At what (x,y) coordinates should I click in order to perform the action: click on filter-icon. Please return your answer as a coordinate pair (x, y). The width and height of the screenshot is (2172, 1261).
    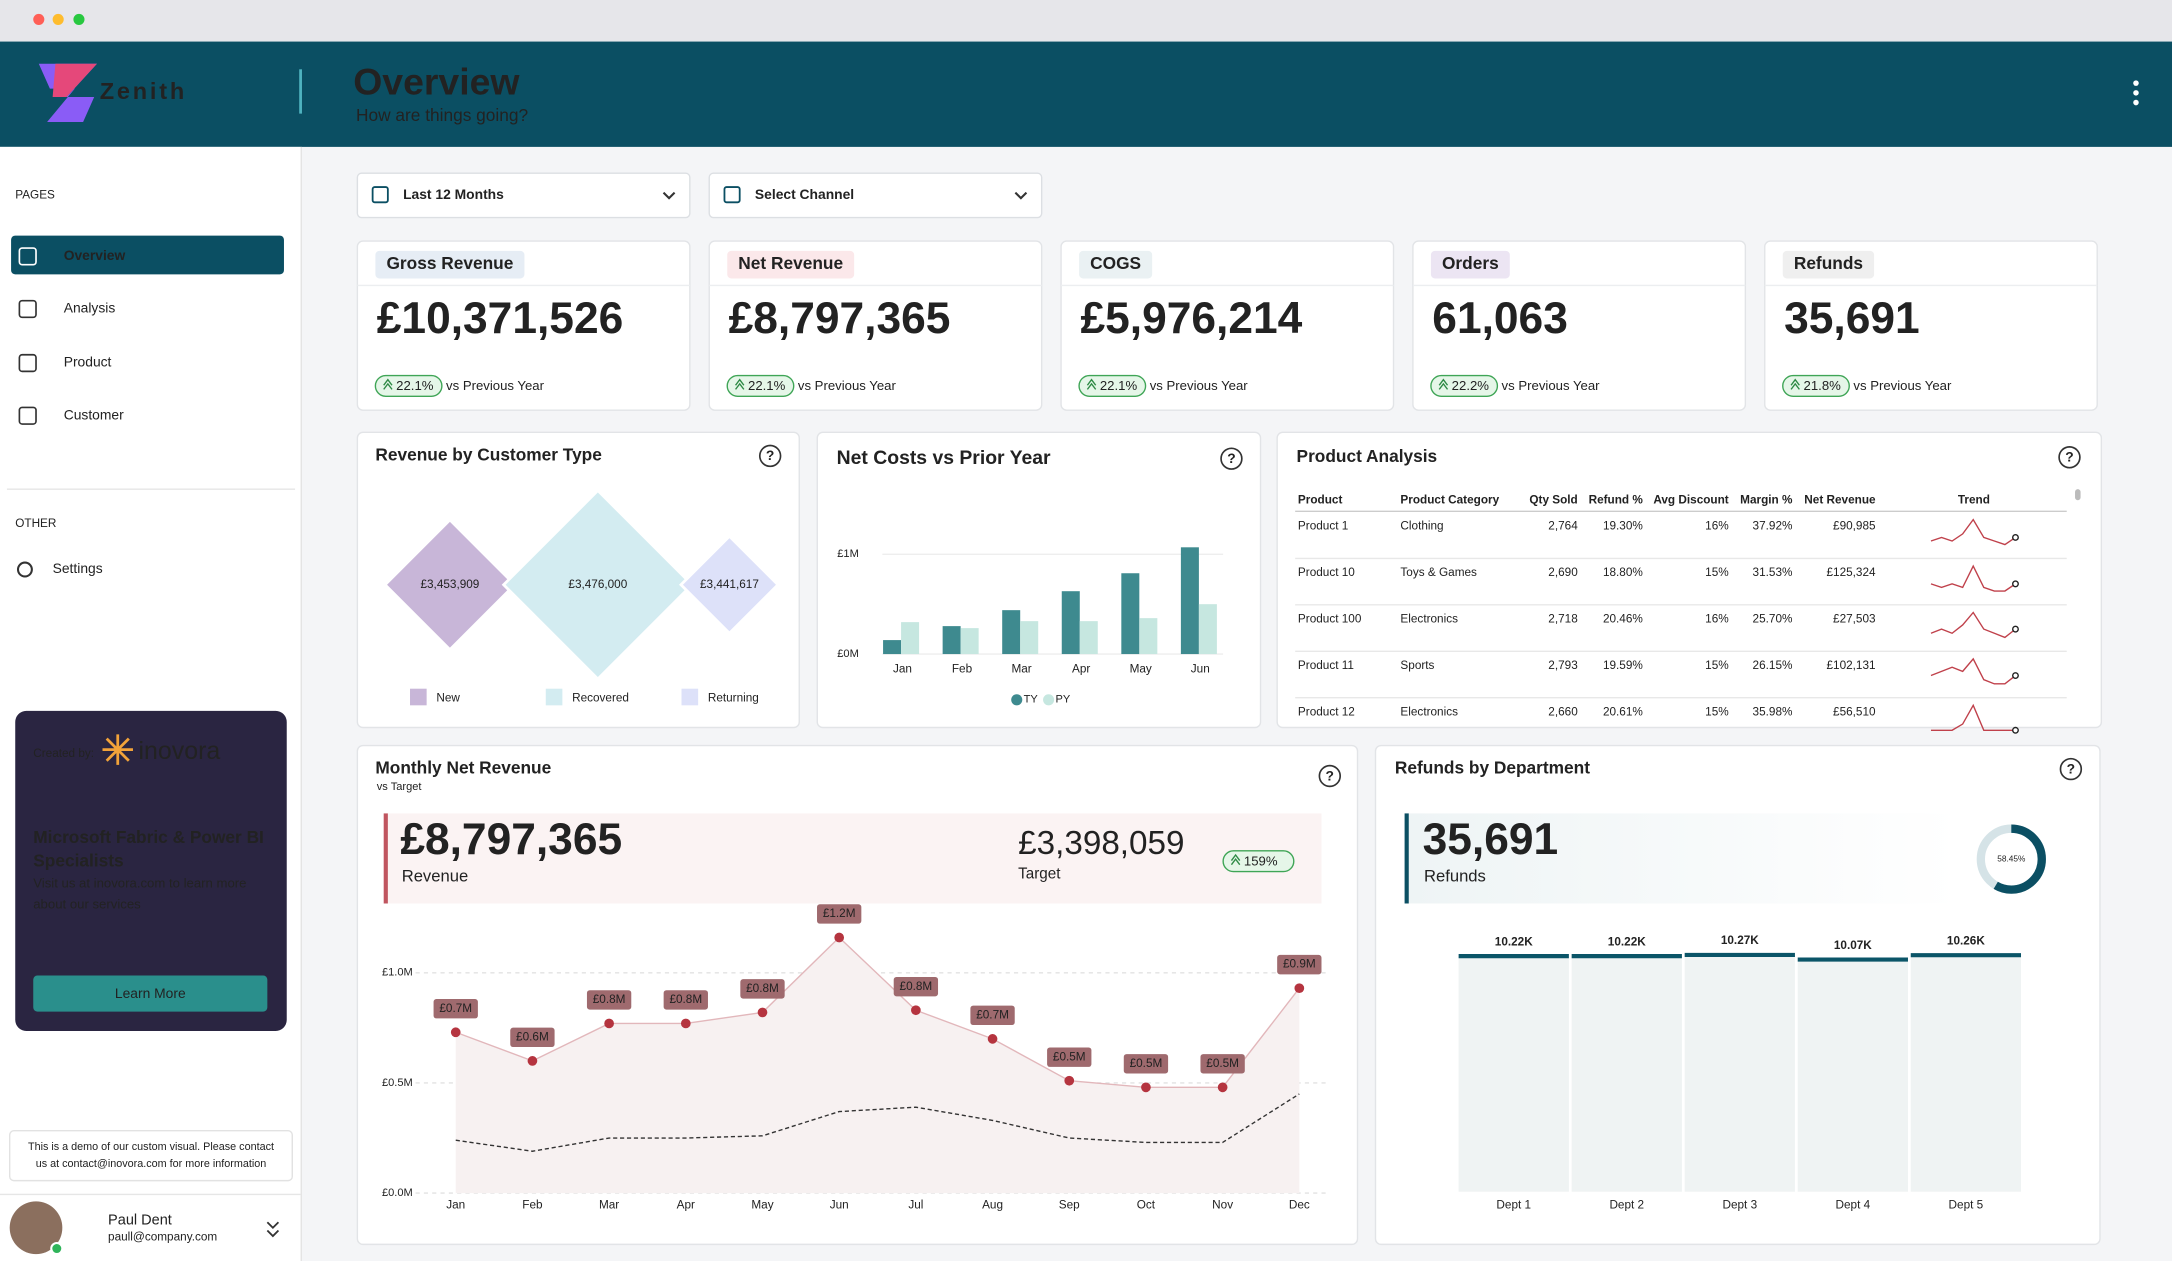
    Looking at the image, I should click on (732, 195).